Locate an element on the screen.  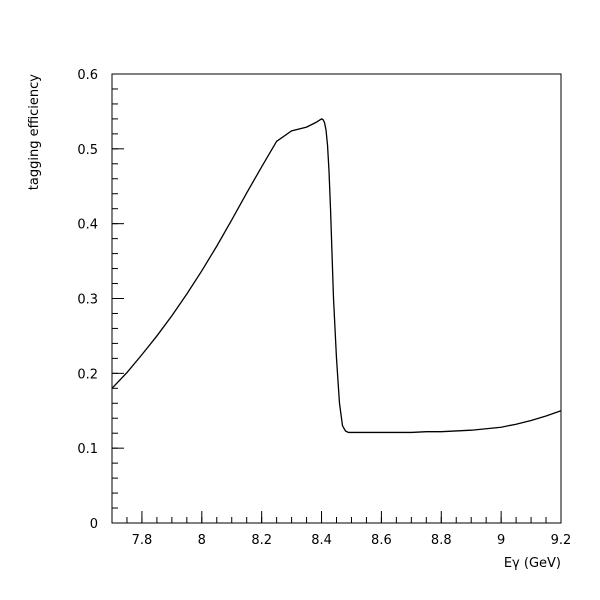
y-tick-label: 0.1 is located at coordinates (87, 449).